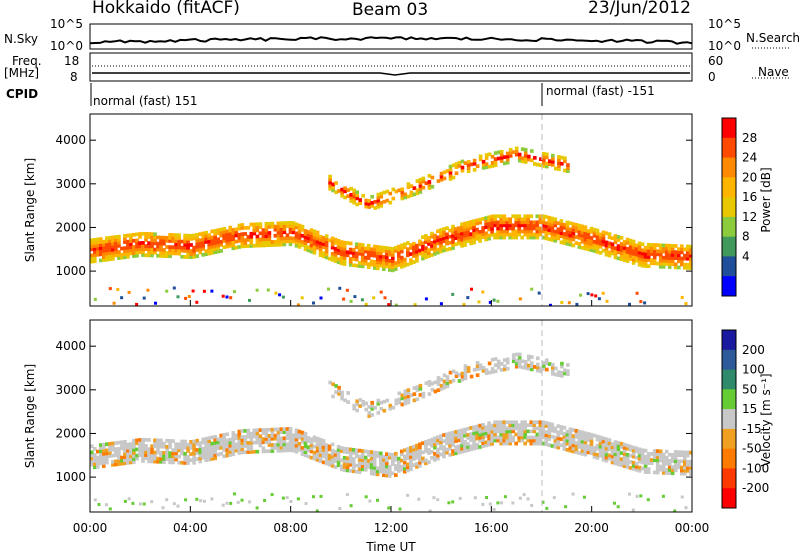 This screenshot has width=800, height=554. What do you see at coordinates (729, 266) in the screenshot?
I see `colorbar-swatch` at bounding box center [729, 266].